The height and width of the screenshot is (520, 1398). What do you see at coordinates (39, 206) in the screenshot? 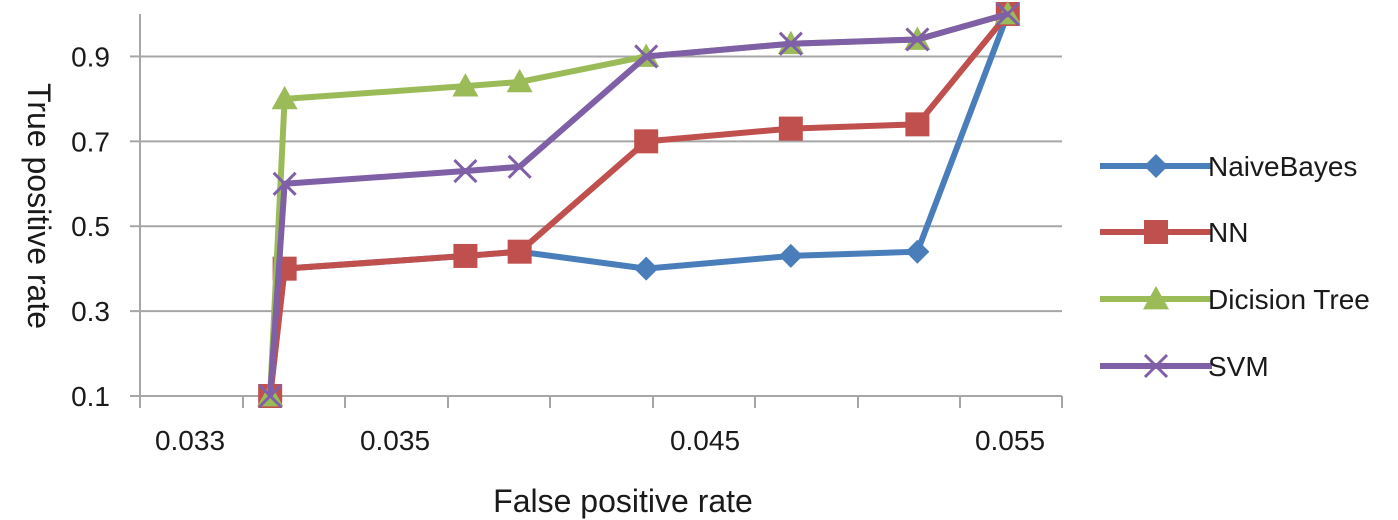
I see `y-axis-title: True positive rate` at bounding box center [39, 206].